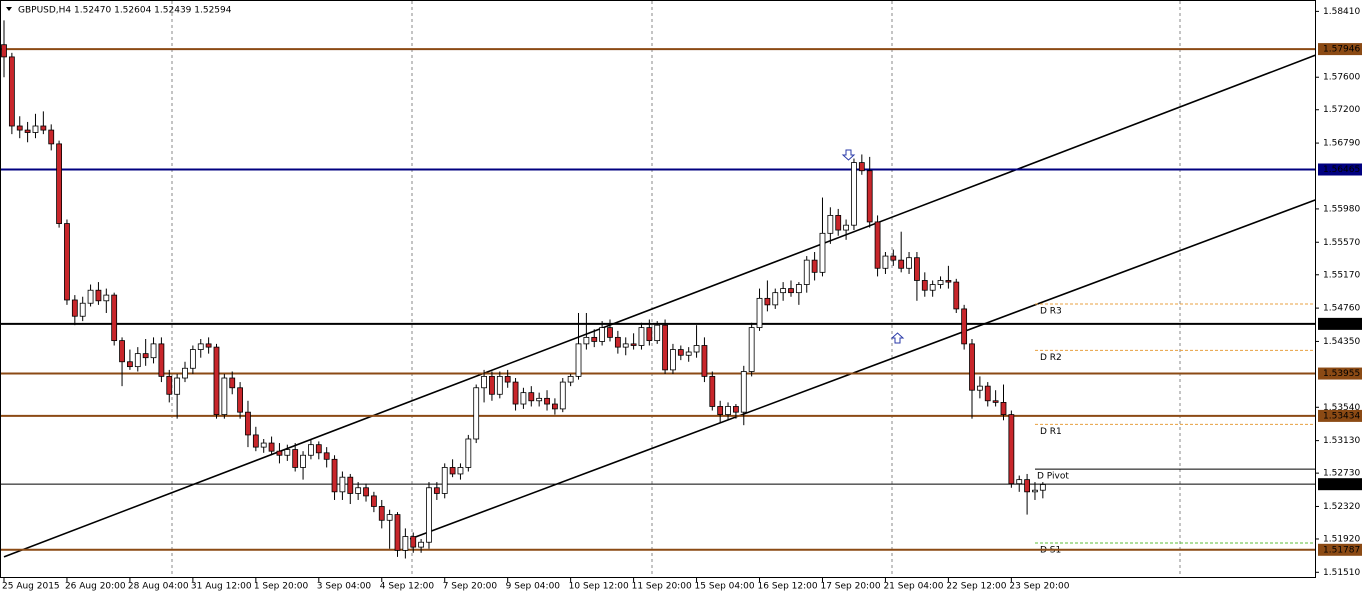  Describe the element at coordinates (599, 587) in the screenshot. I see `x-tick-label: 10 Sep 12:00` at that location.